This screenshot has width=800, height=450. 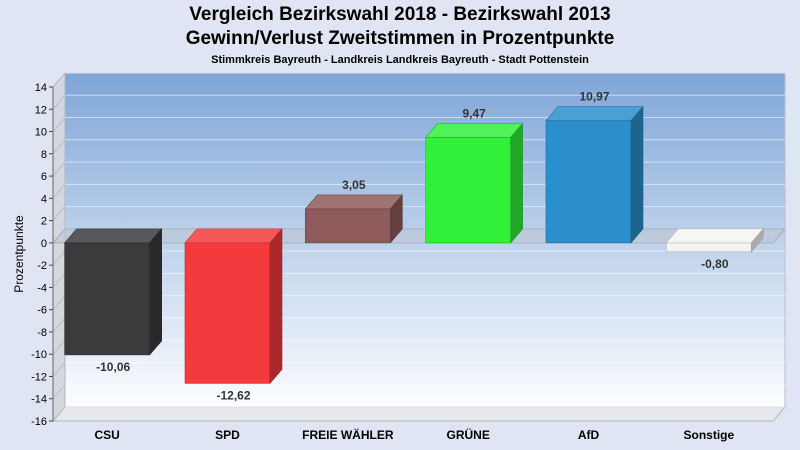 I want to click on bar-gr-ne, so click(x=468, y=190).